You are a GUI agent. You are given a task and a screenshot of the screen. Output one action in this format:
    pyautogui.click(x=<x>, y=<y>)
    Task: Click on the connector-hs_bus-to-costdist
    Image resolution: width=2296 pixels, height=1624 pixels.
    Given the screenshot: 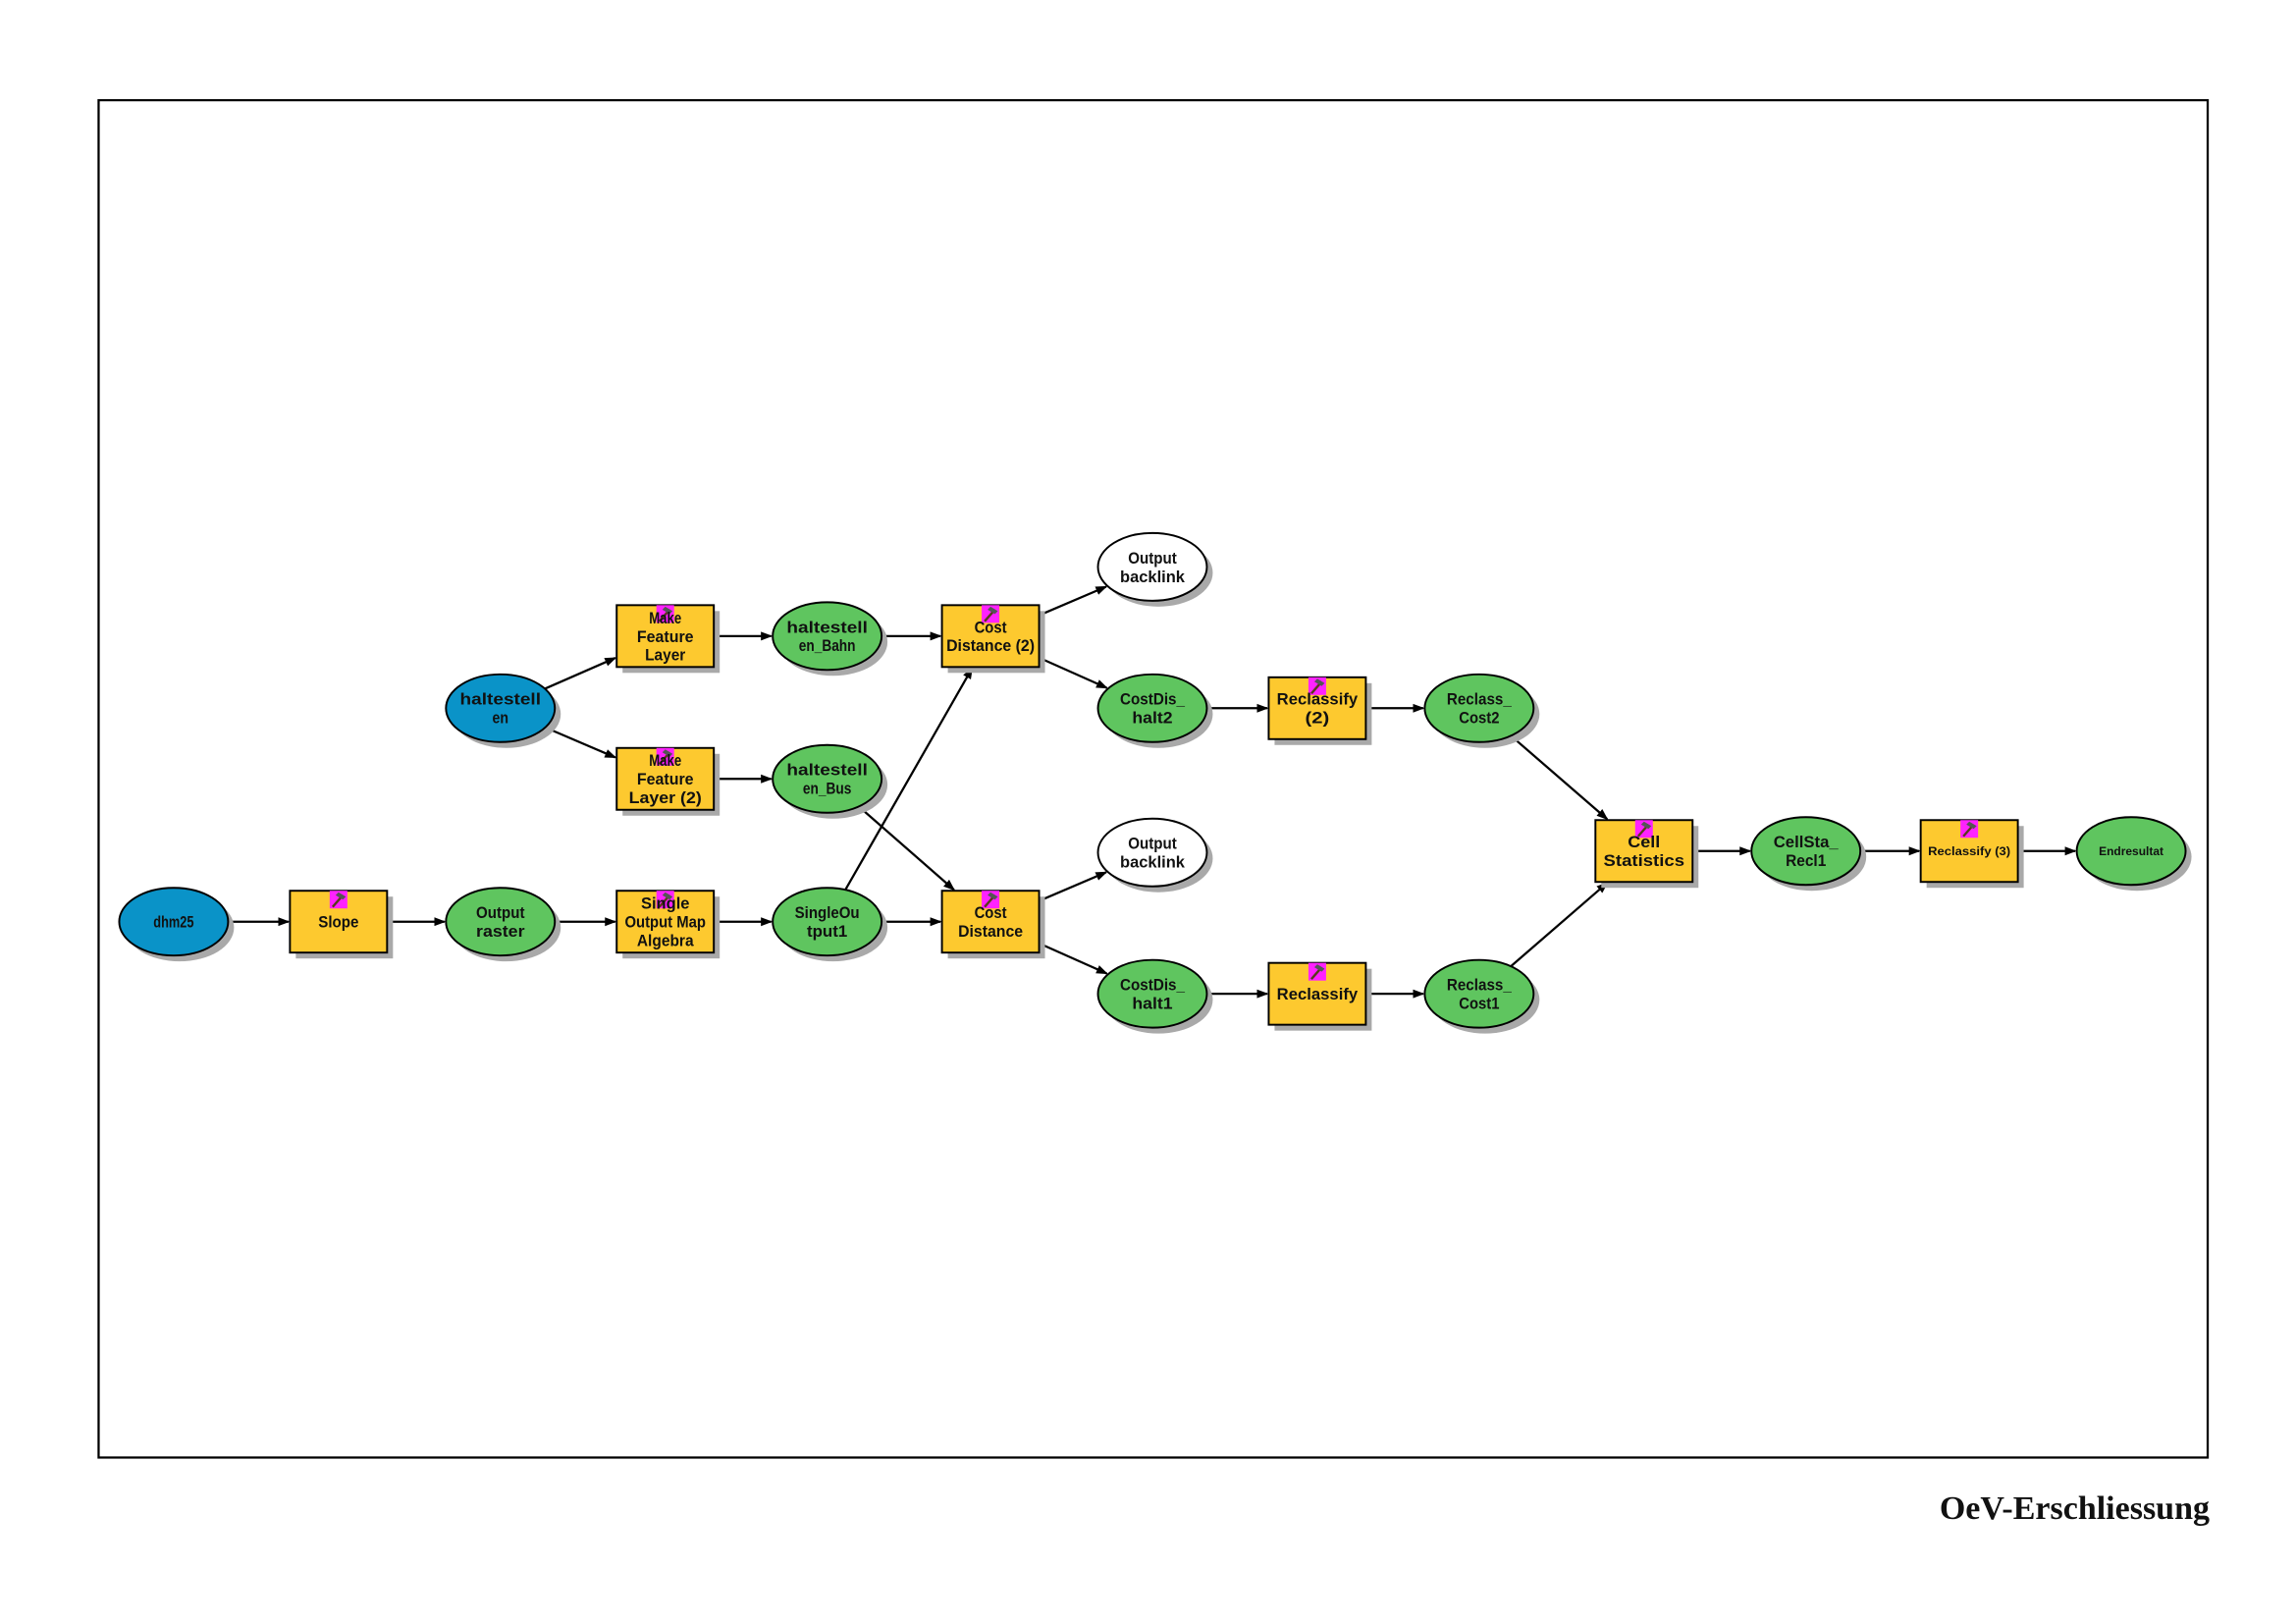 What is the action you would take?
    pyautogui.click(x=907, y=848)
    